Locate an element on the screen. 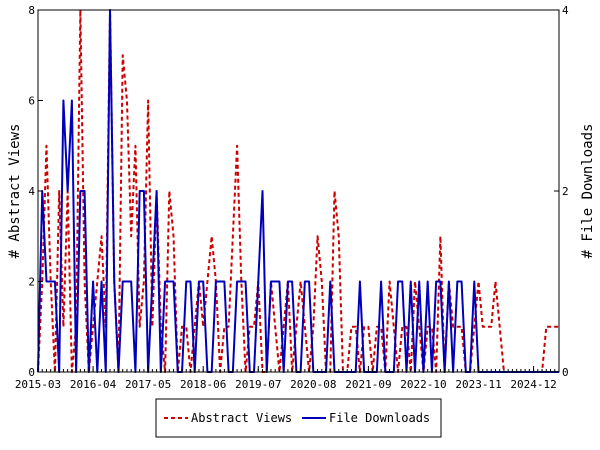 The height and width of the screenshot is (450, 600). legend-box is located at coordinates (298, 418).